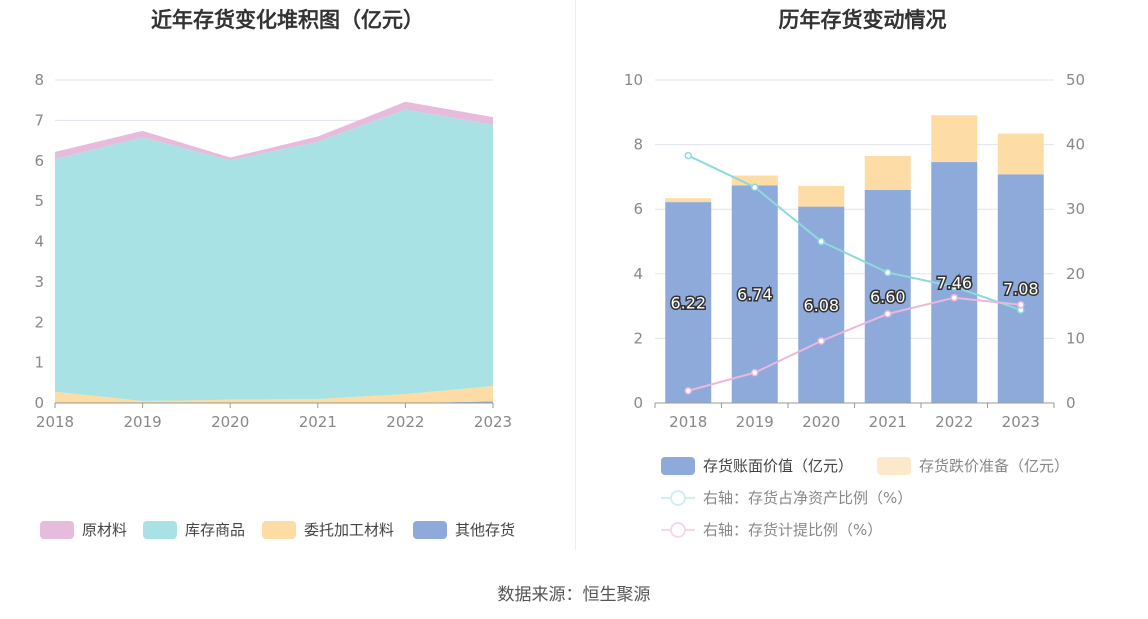 This screenshot has width=1148, height=619. What do you see at coordinates (1075, 338) in the screenshot?
I see `y-right-tick-label: 10` at bounding box center [1075, 338].